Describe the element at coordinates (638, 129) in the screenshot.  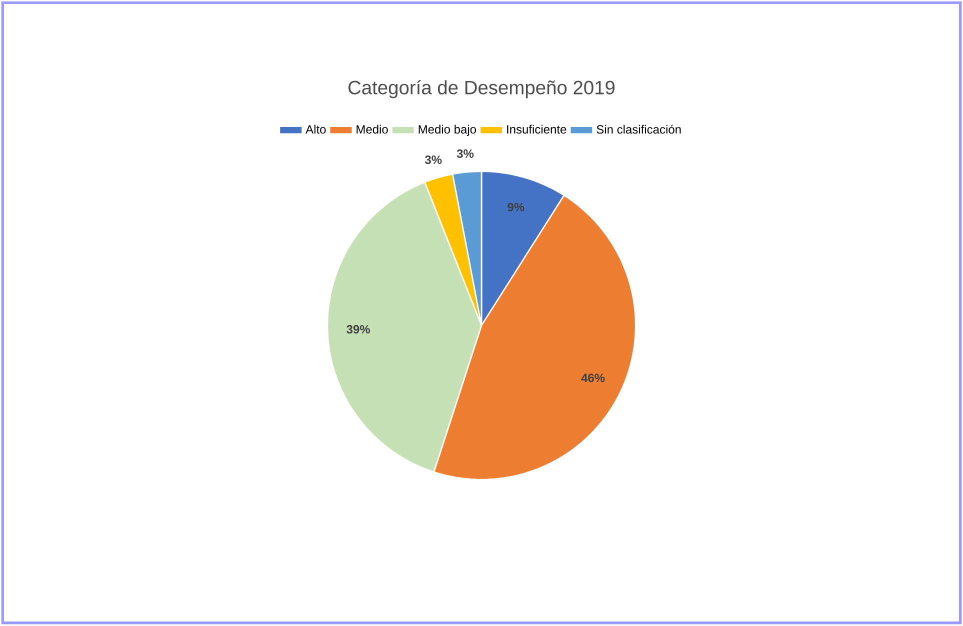
I see `legend-label: Sin clasificación` at that location.